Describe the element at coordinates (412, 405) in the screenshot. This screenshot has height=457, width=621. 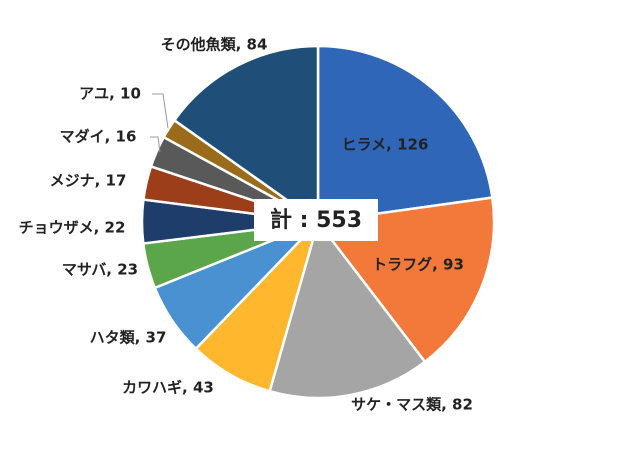
I see `data-label: サケ・マス類, 82` at that location.